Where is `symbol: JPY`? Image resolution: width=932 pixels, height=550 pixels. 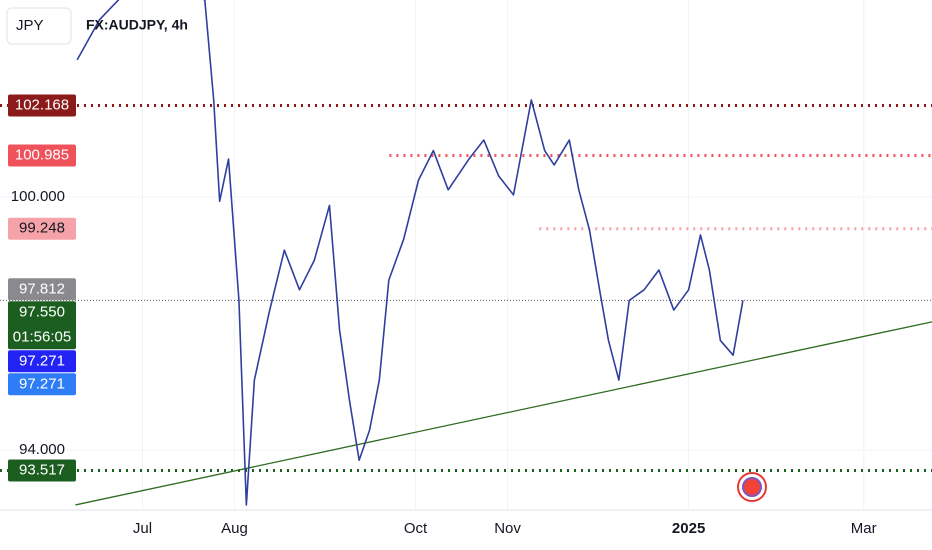
symbol: JPY is located at coordinates (30, 25).